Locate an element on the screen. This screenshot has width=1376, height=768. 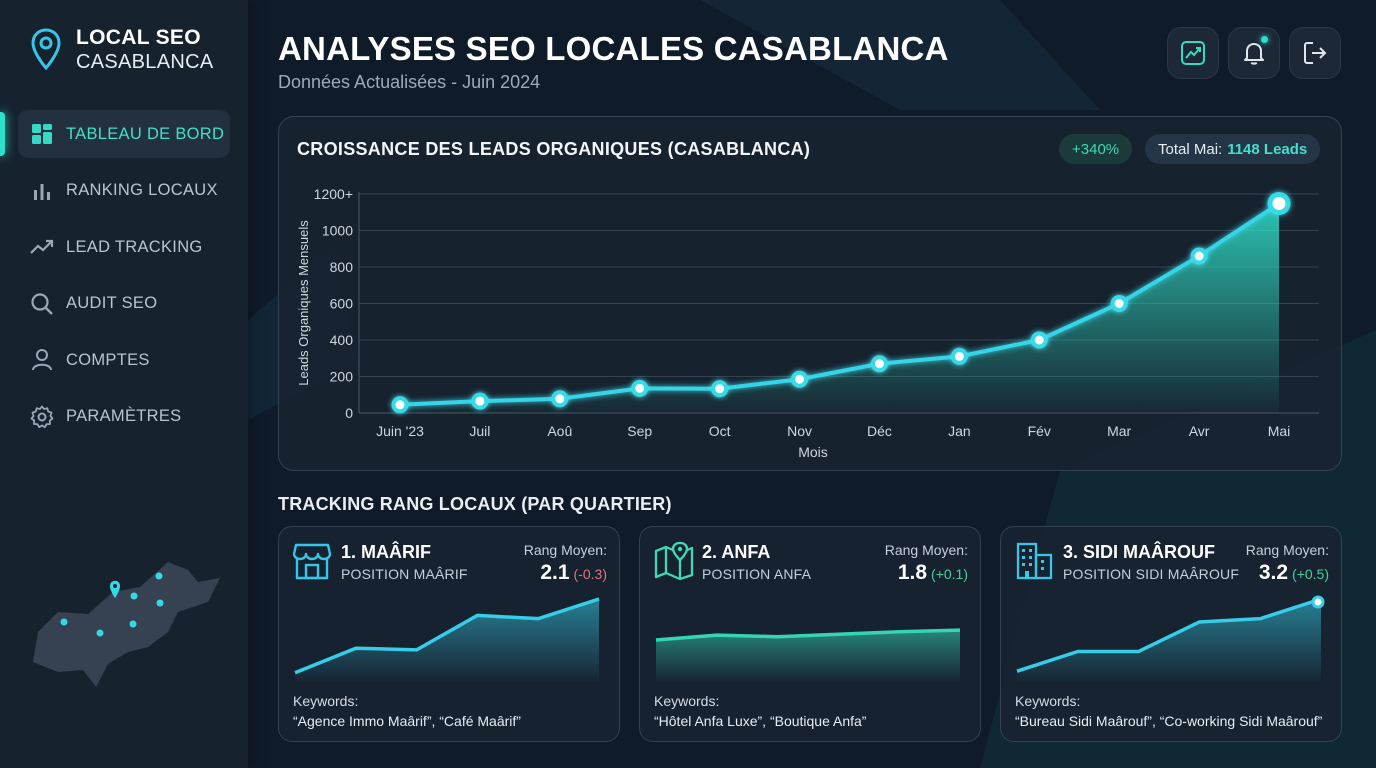
sidebar-item-audit-seo: AUDIT SEO is located at coordinates (124, 304).